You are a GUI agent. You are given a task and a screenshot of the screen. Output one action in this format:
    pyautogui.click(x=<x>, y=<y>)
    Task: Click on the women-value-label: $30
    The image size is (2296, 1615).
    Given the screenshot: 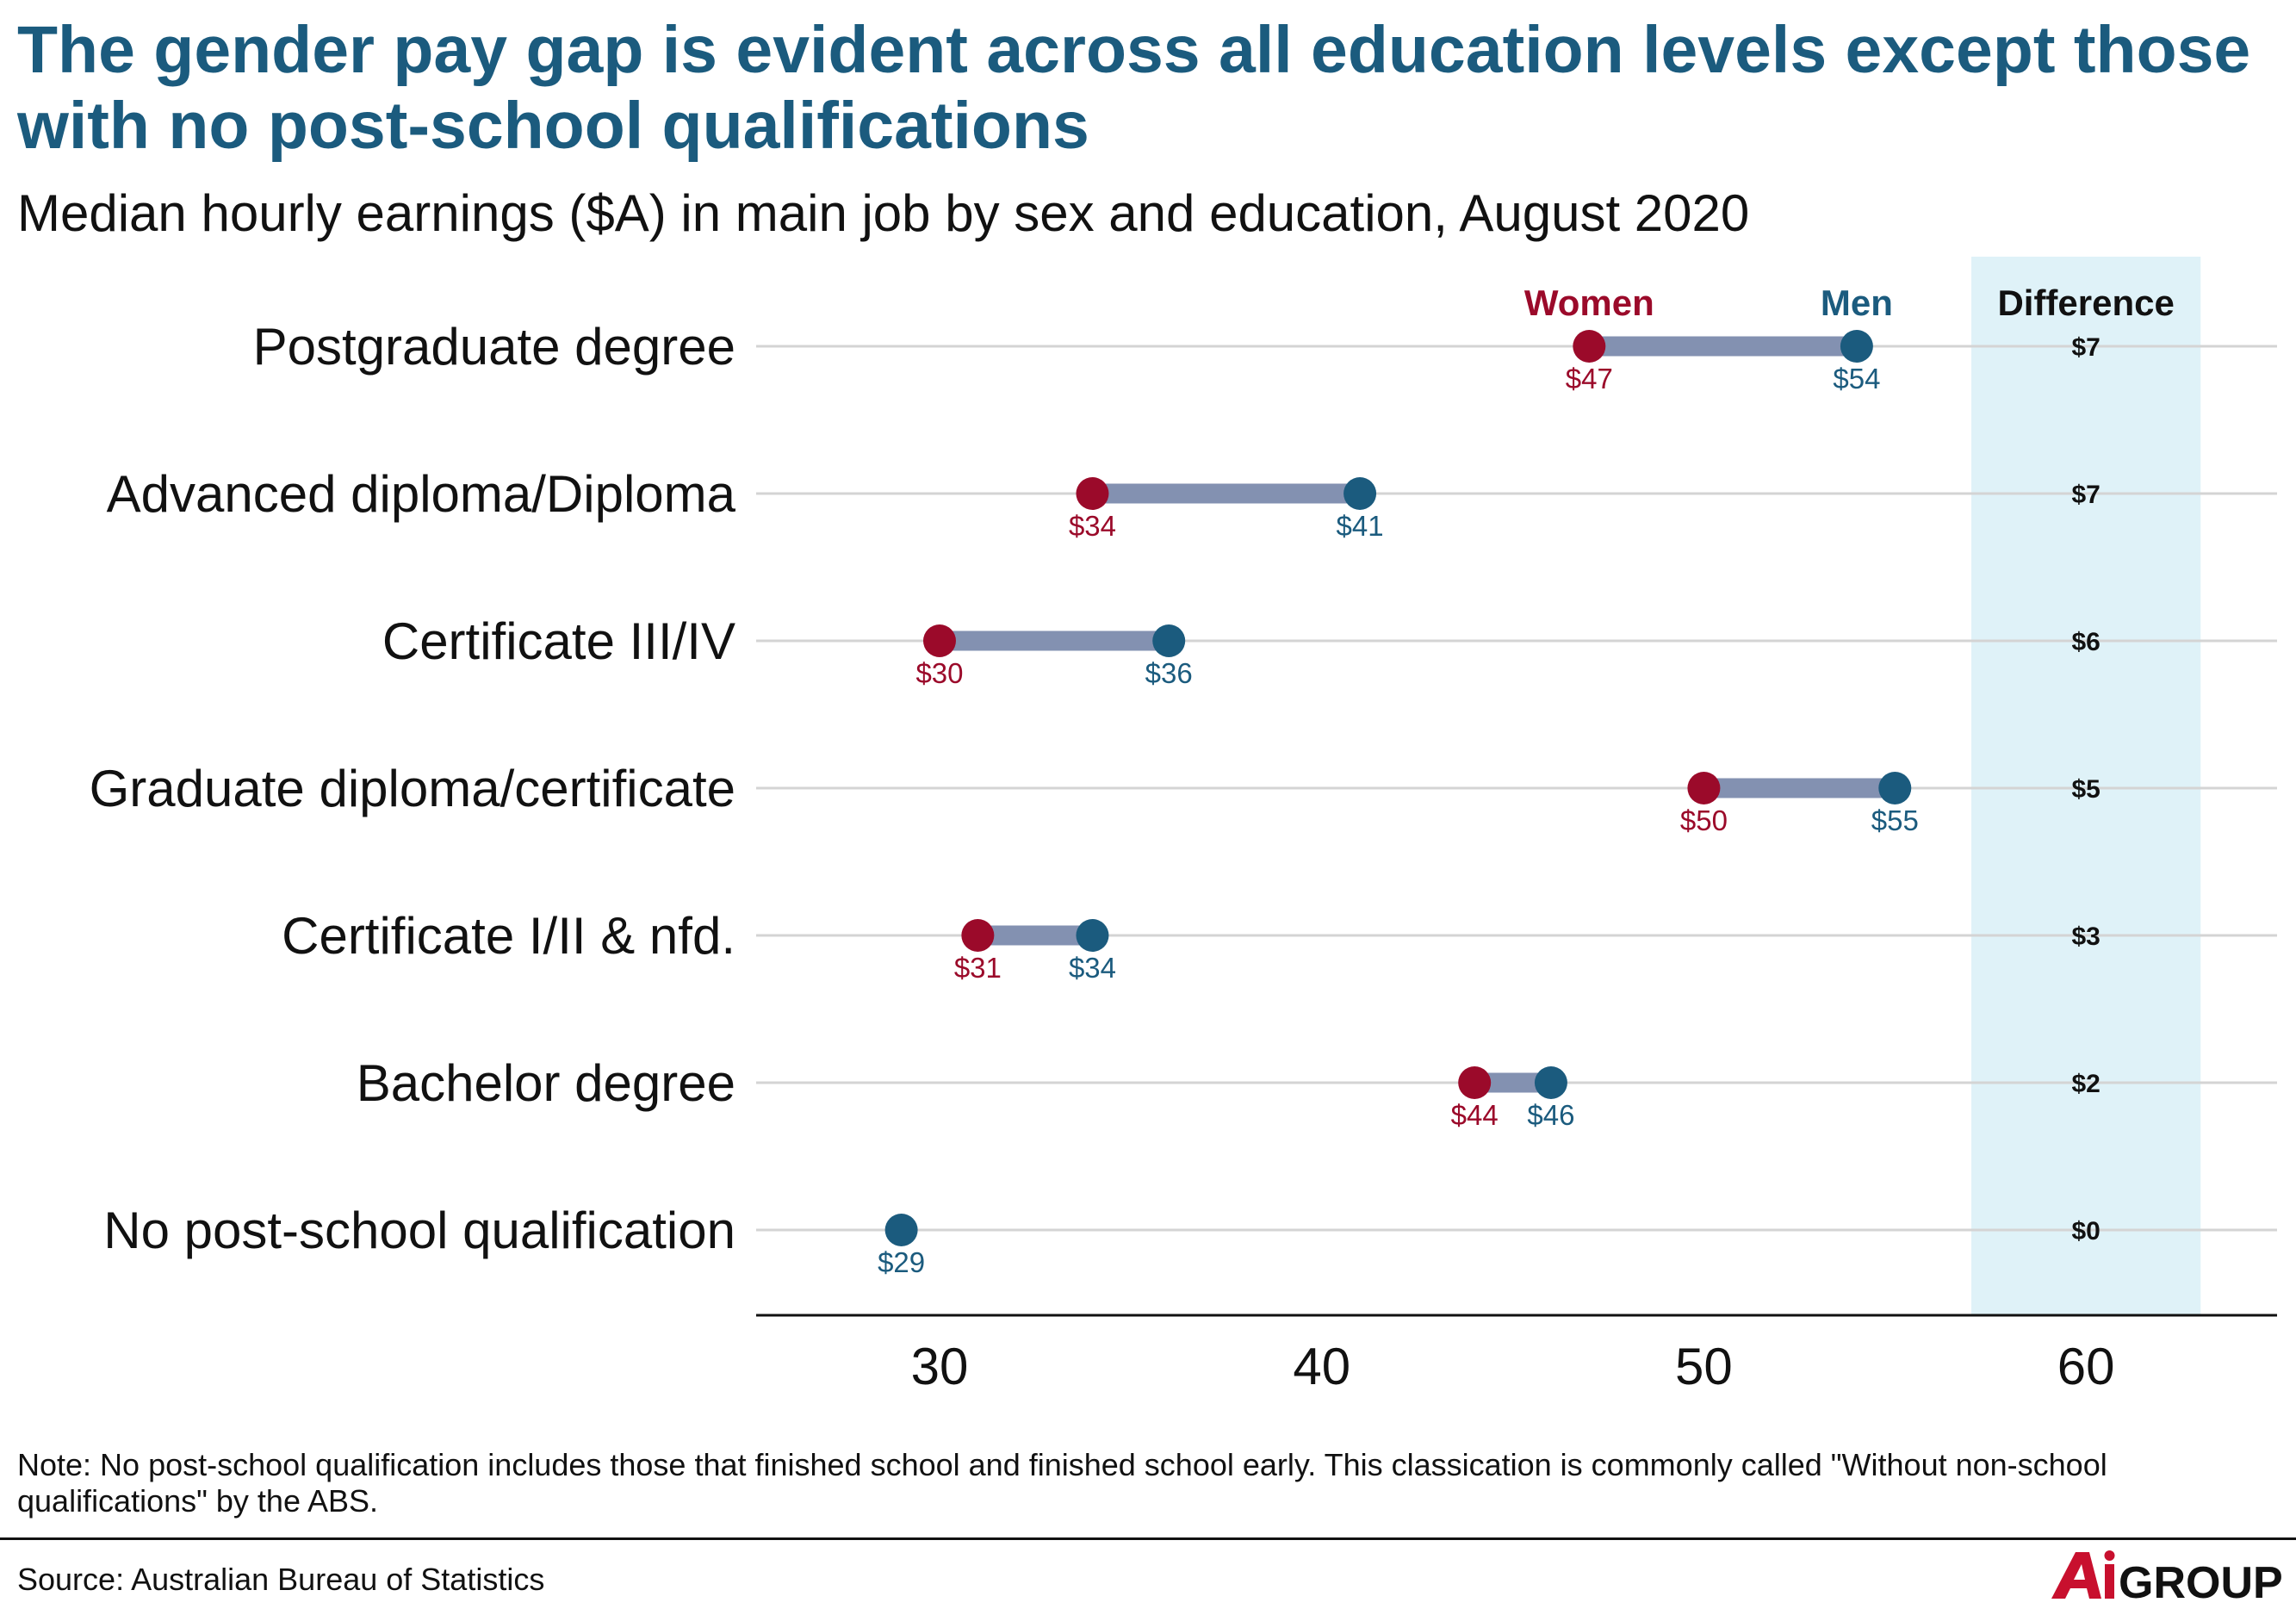 What is the action you would take?
    pyautogui.click(x=939, y=673)
    